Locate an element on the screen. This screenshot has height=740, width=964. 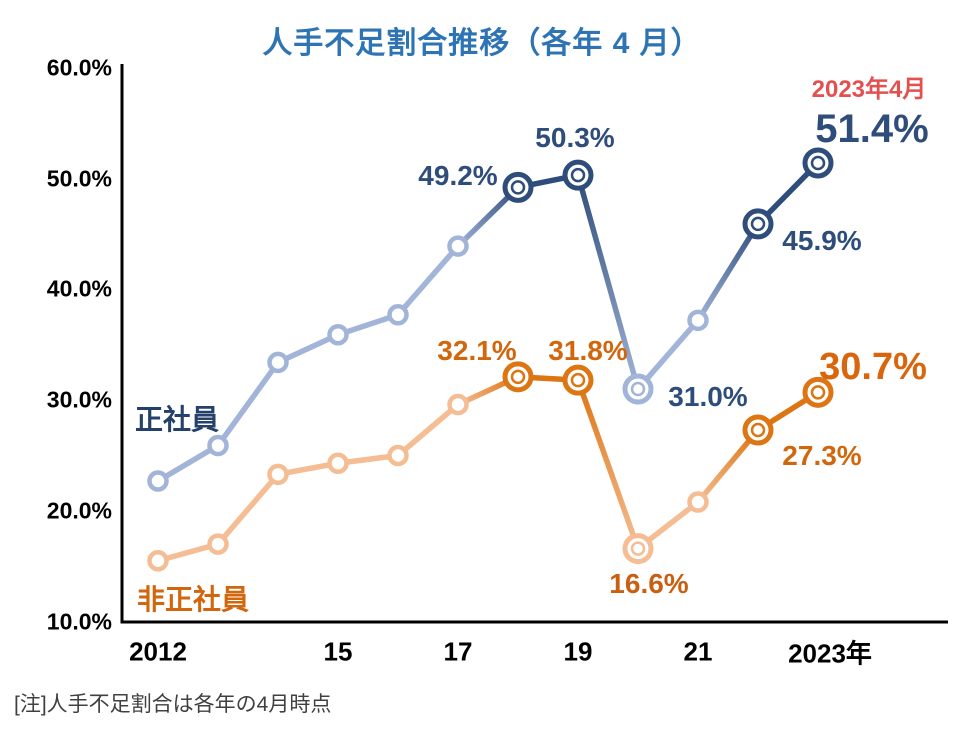
line-segment-正社員-2013 is located at coordinates (248, 404).